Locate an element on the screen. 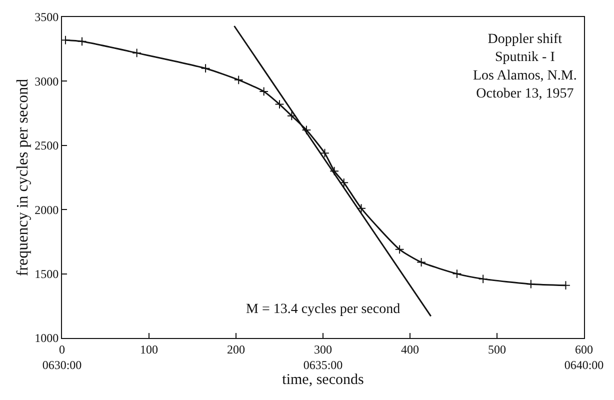 This screenshot has width=614, height=400. x-tick-label: 200 is located at coordinates (236, 349).